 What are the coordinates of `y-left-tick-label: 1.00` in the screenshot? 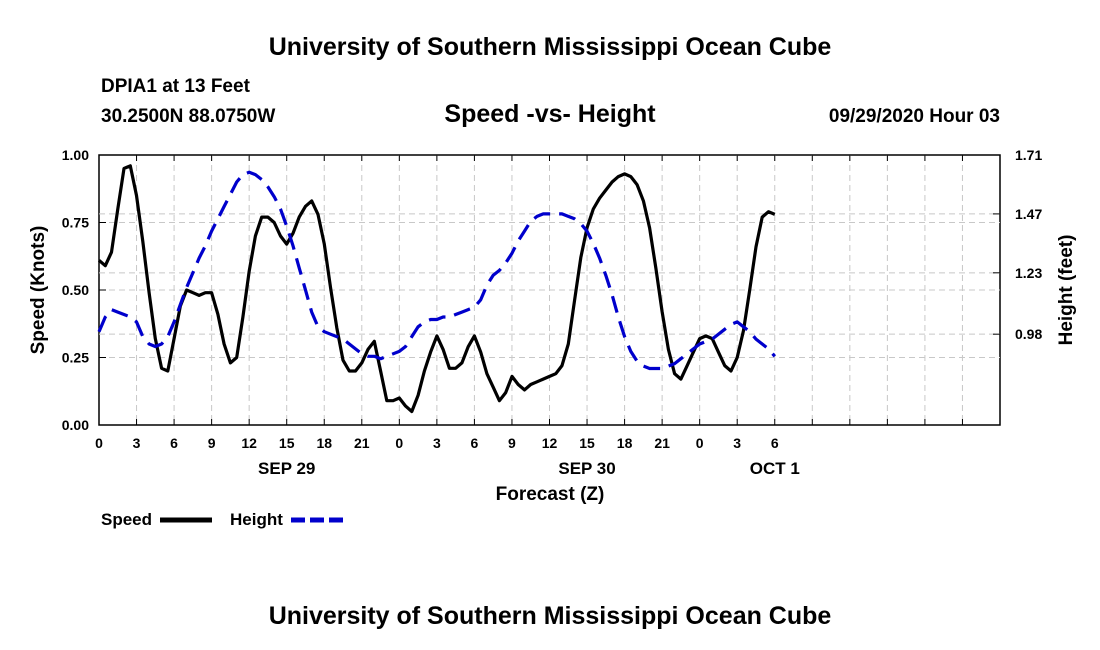 It's located at (75, 155).